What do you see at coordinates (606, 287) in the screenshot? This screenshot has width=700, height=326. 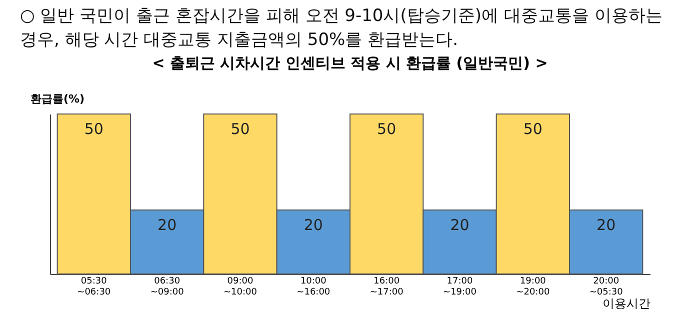 I see `x-tick-label: 20:00 ~05:30` at bounding box center [606, 287].